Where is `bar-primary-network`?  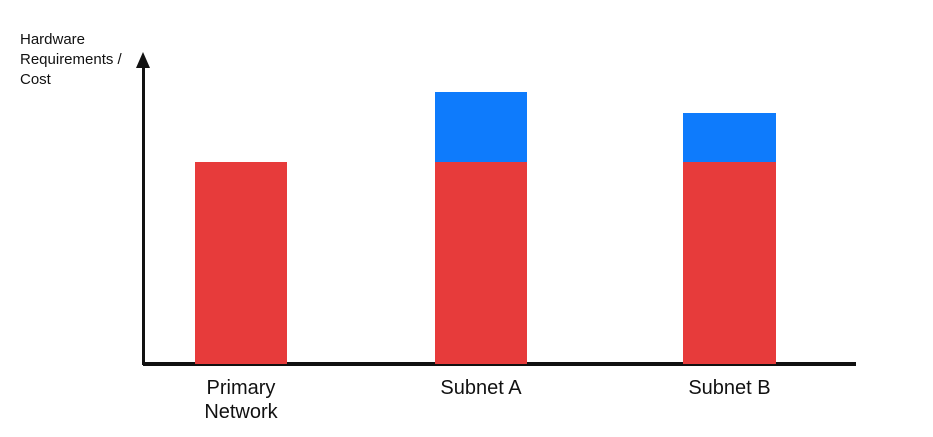
bar-primary-network is located at coordinates (241, 263).